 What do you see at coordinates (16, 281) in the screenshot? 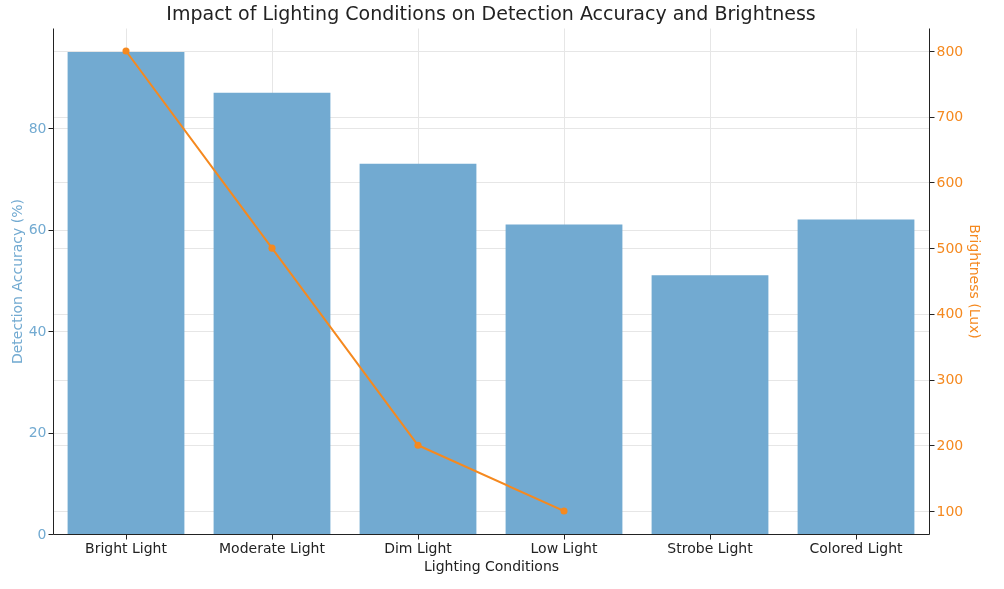
I see `y-axis-title: Detection Accuracy (%)` at bounding box center [16, 281].